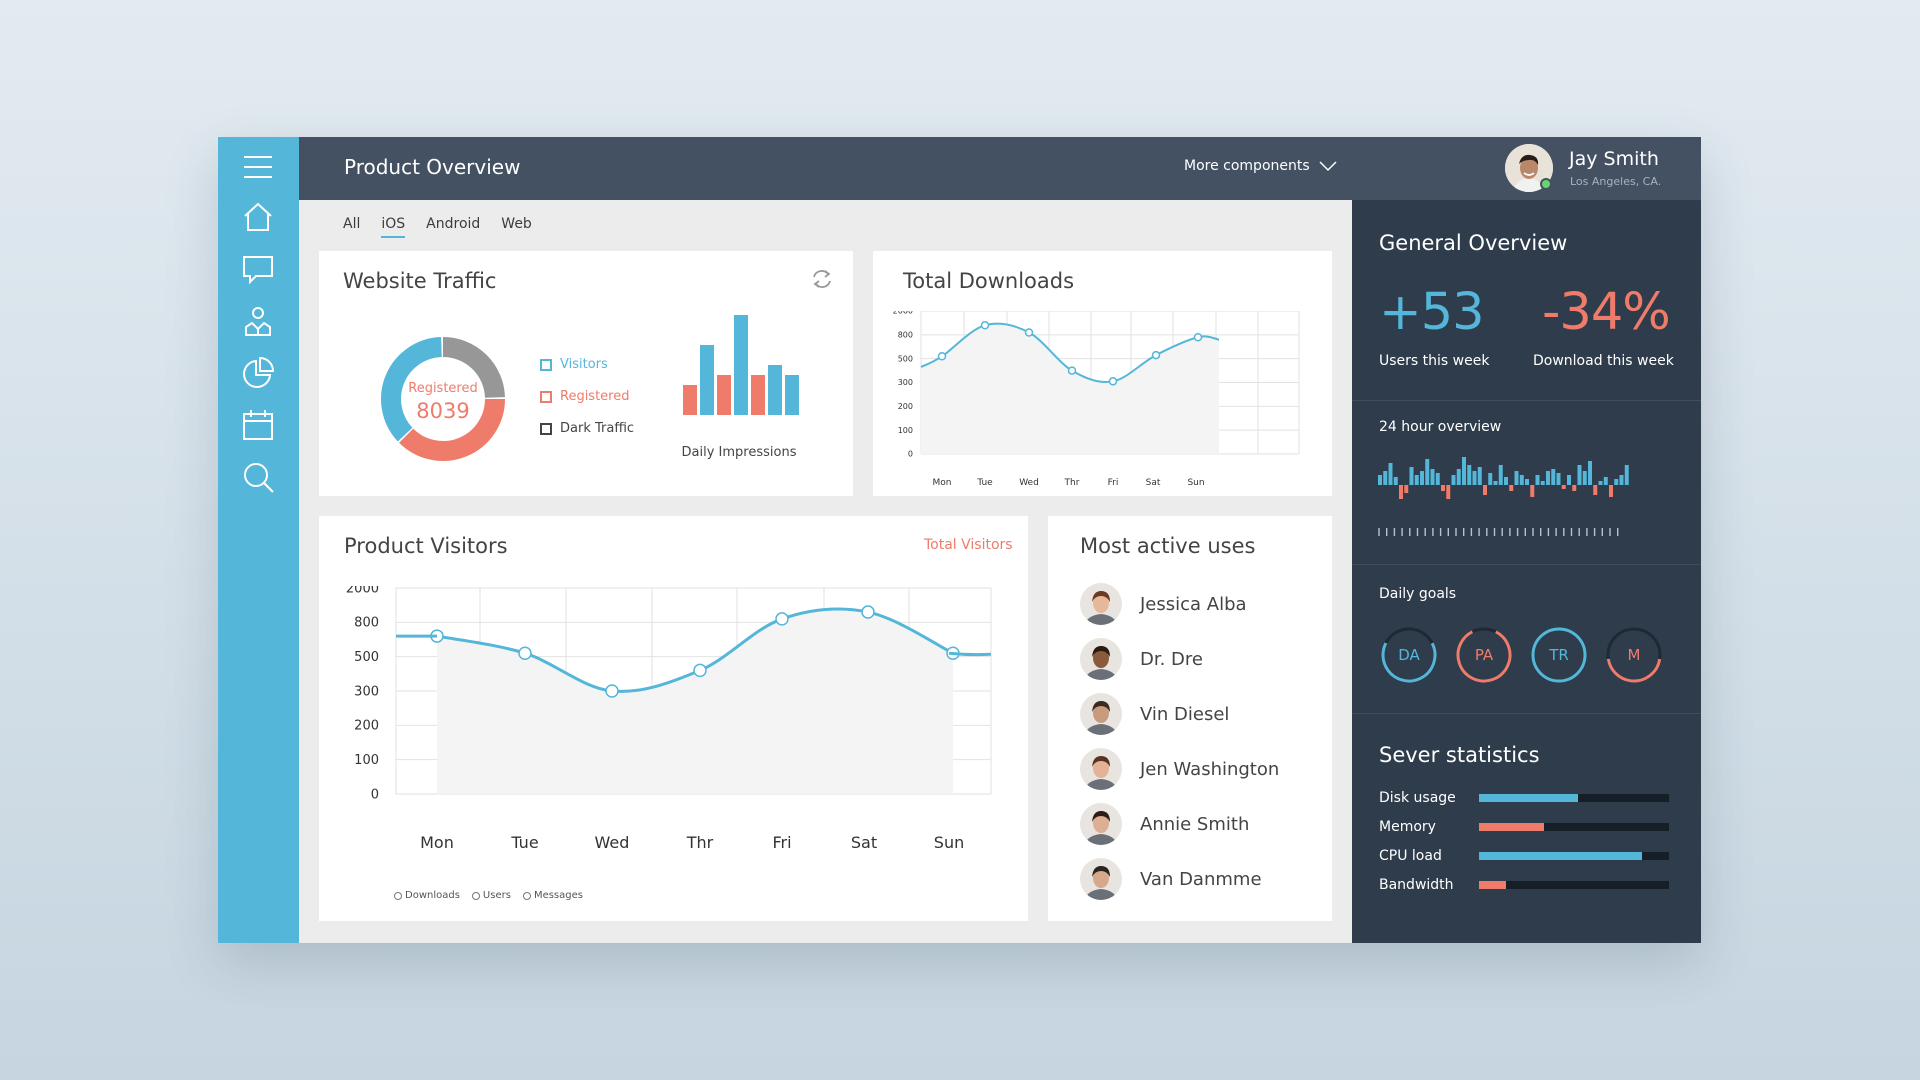 This screenshot has width=1920, height=1080. I want to click on legend-registered: Registered, so click(587, 396).